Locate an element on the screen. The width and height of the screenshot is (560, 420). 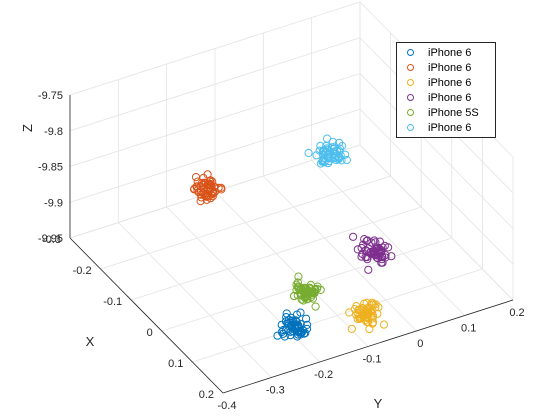
x-tick-label: -0.2 is located at coordinates (82, 271).